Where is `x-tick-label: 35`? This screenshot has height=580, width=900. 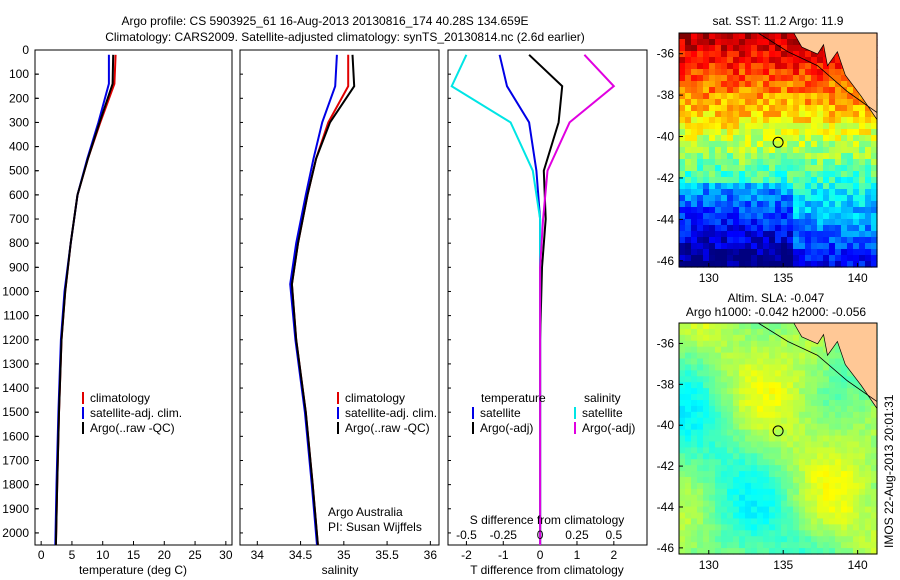
x-tick-label: 35 is located at coordinates (344, 555).